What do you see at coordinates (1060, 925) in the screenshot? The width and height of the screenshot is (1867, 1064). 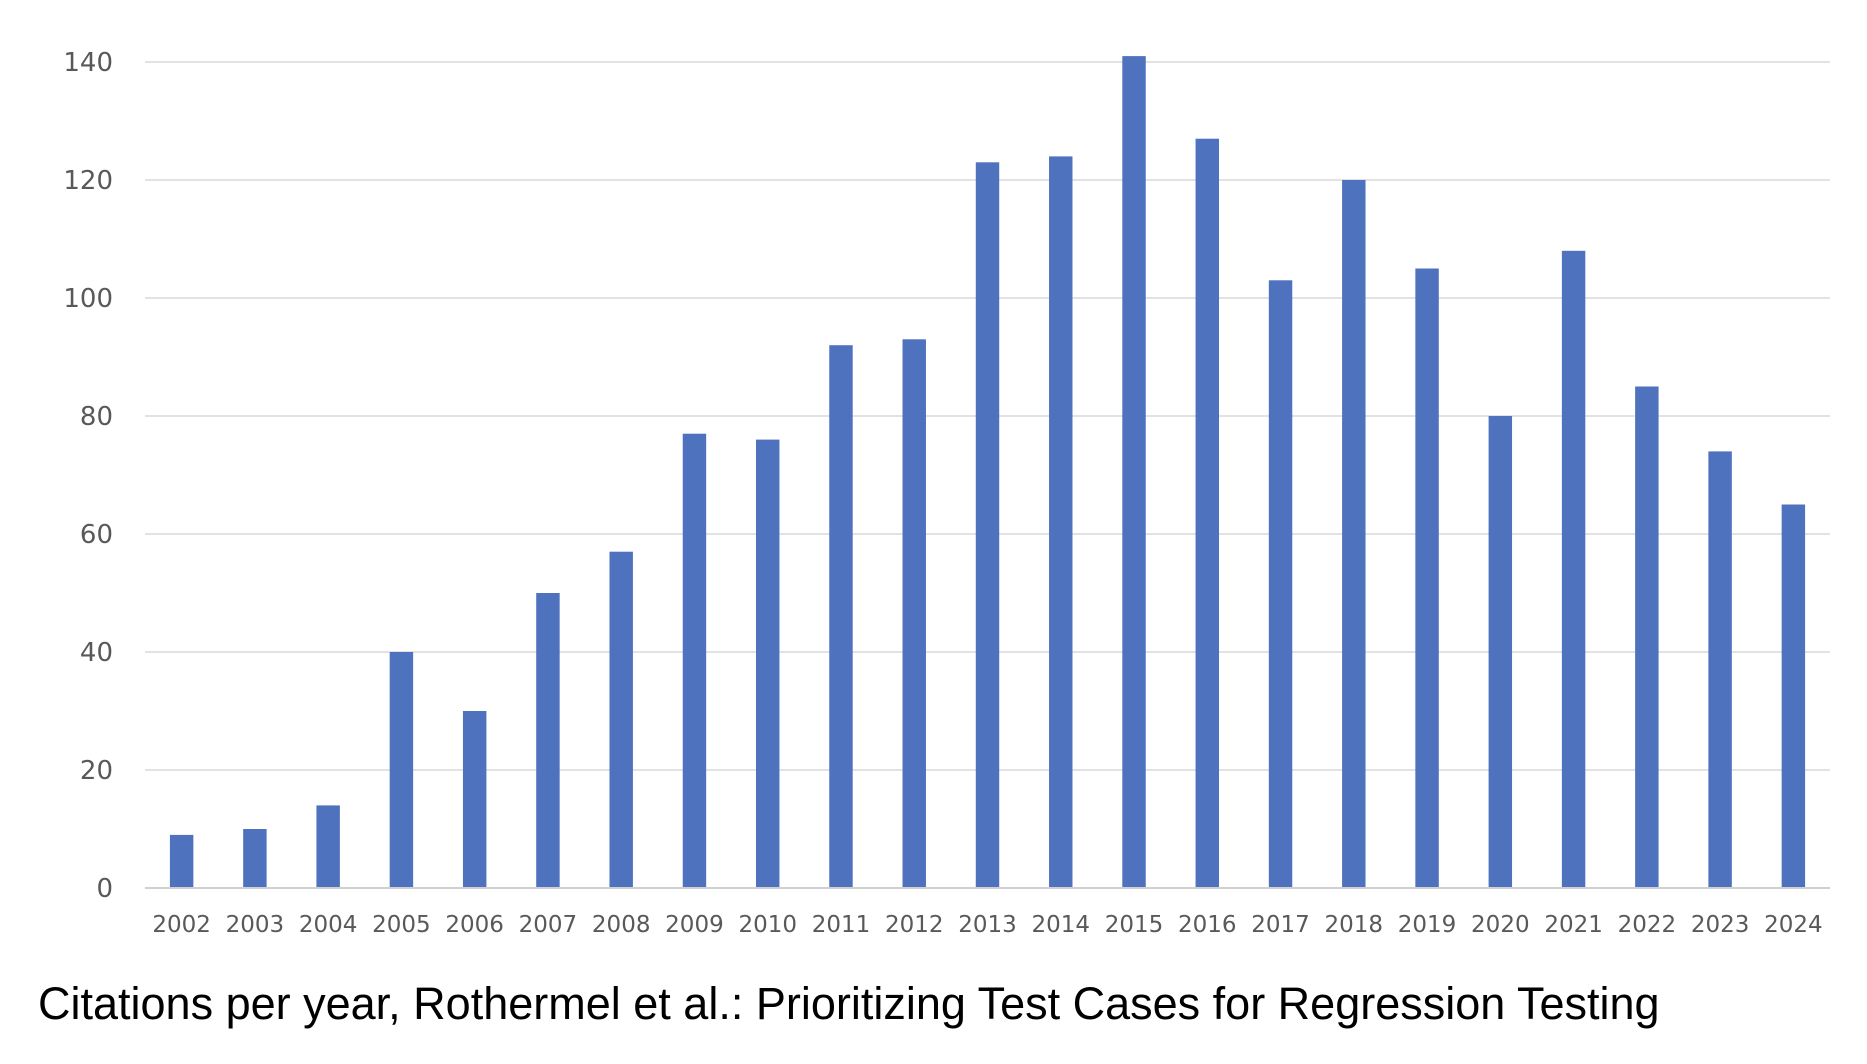 I see `x-tick-label: 2014` at bounding box center [1060, 925].